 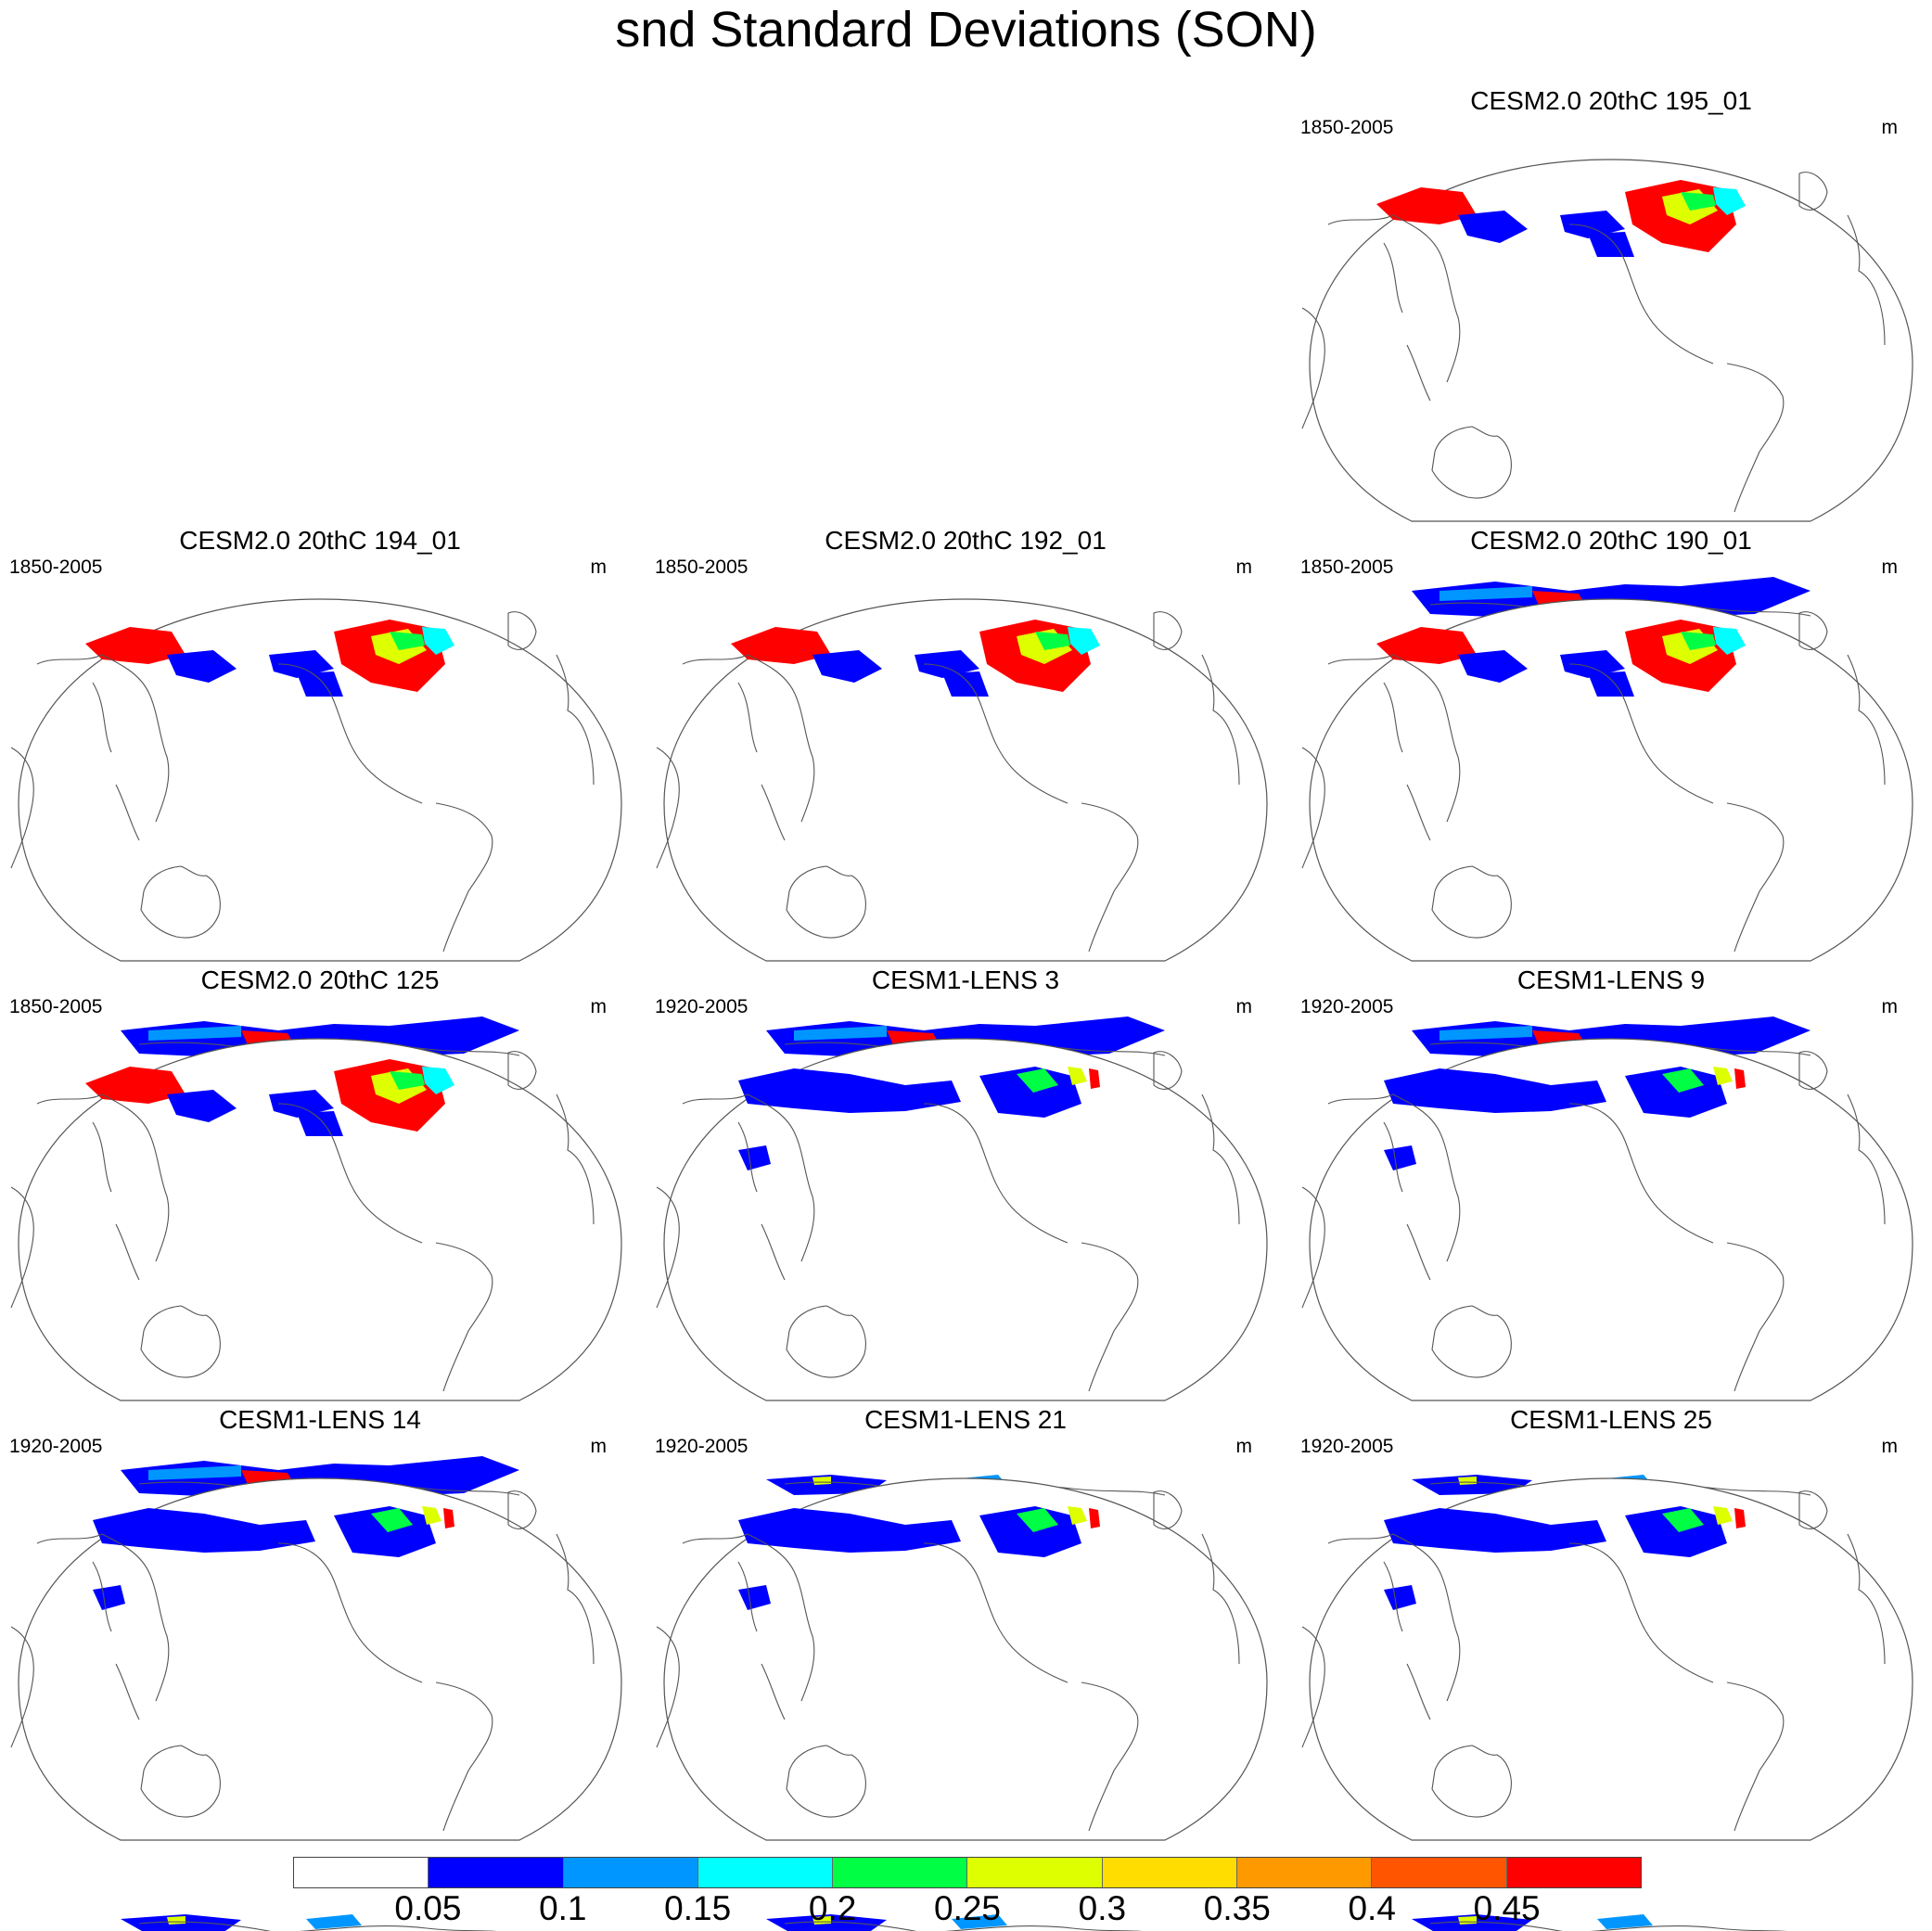 What do you see at coordinates (826, 1485) in the screenshot?
I see `snow-antarctica-blue` at bounding box center [826, 1485].